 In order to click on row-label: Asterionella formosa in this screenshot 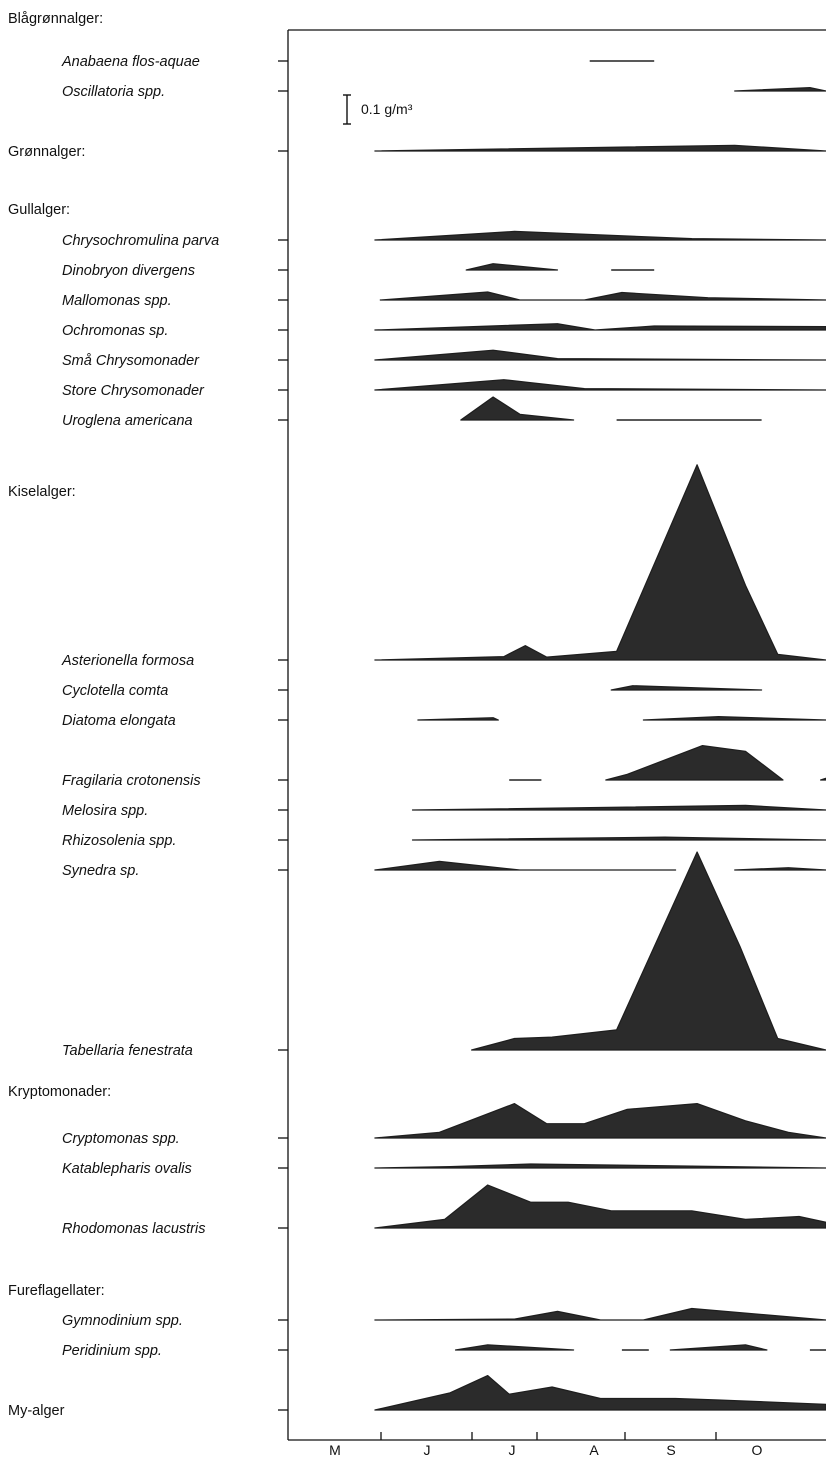, I will do `click(127, 661)`.